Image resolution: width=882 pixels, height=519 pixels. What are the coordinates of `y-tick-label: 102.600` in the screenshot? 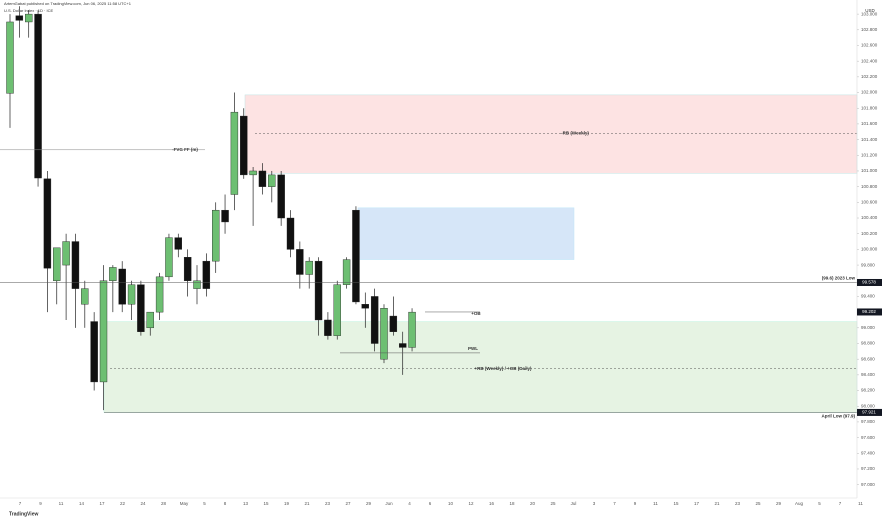 It's located at (869, 45).